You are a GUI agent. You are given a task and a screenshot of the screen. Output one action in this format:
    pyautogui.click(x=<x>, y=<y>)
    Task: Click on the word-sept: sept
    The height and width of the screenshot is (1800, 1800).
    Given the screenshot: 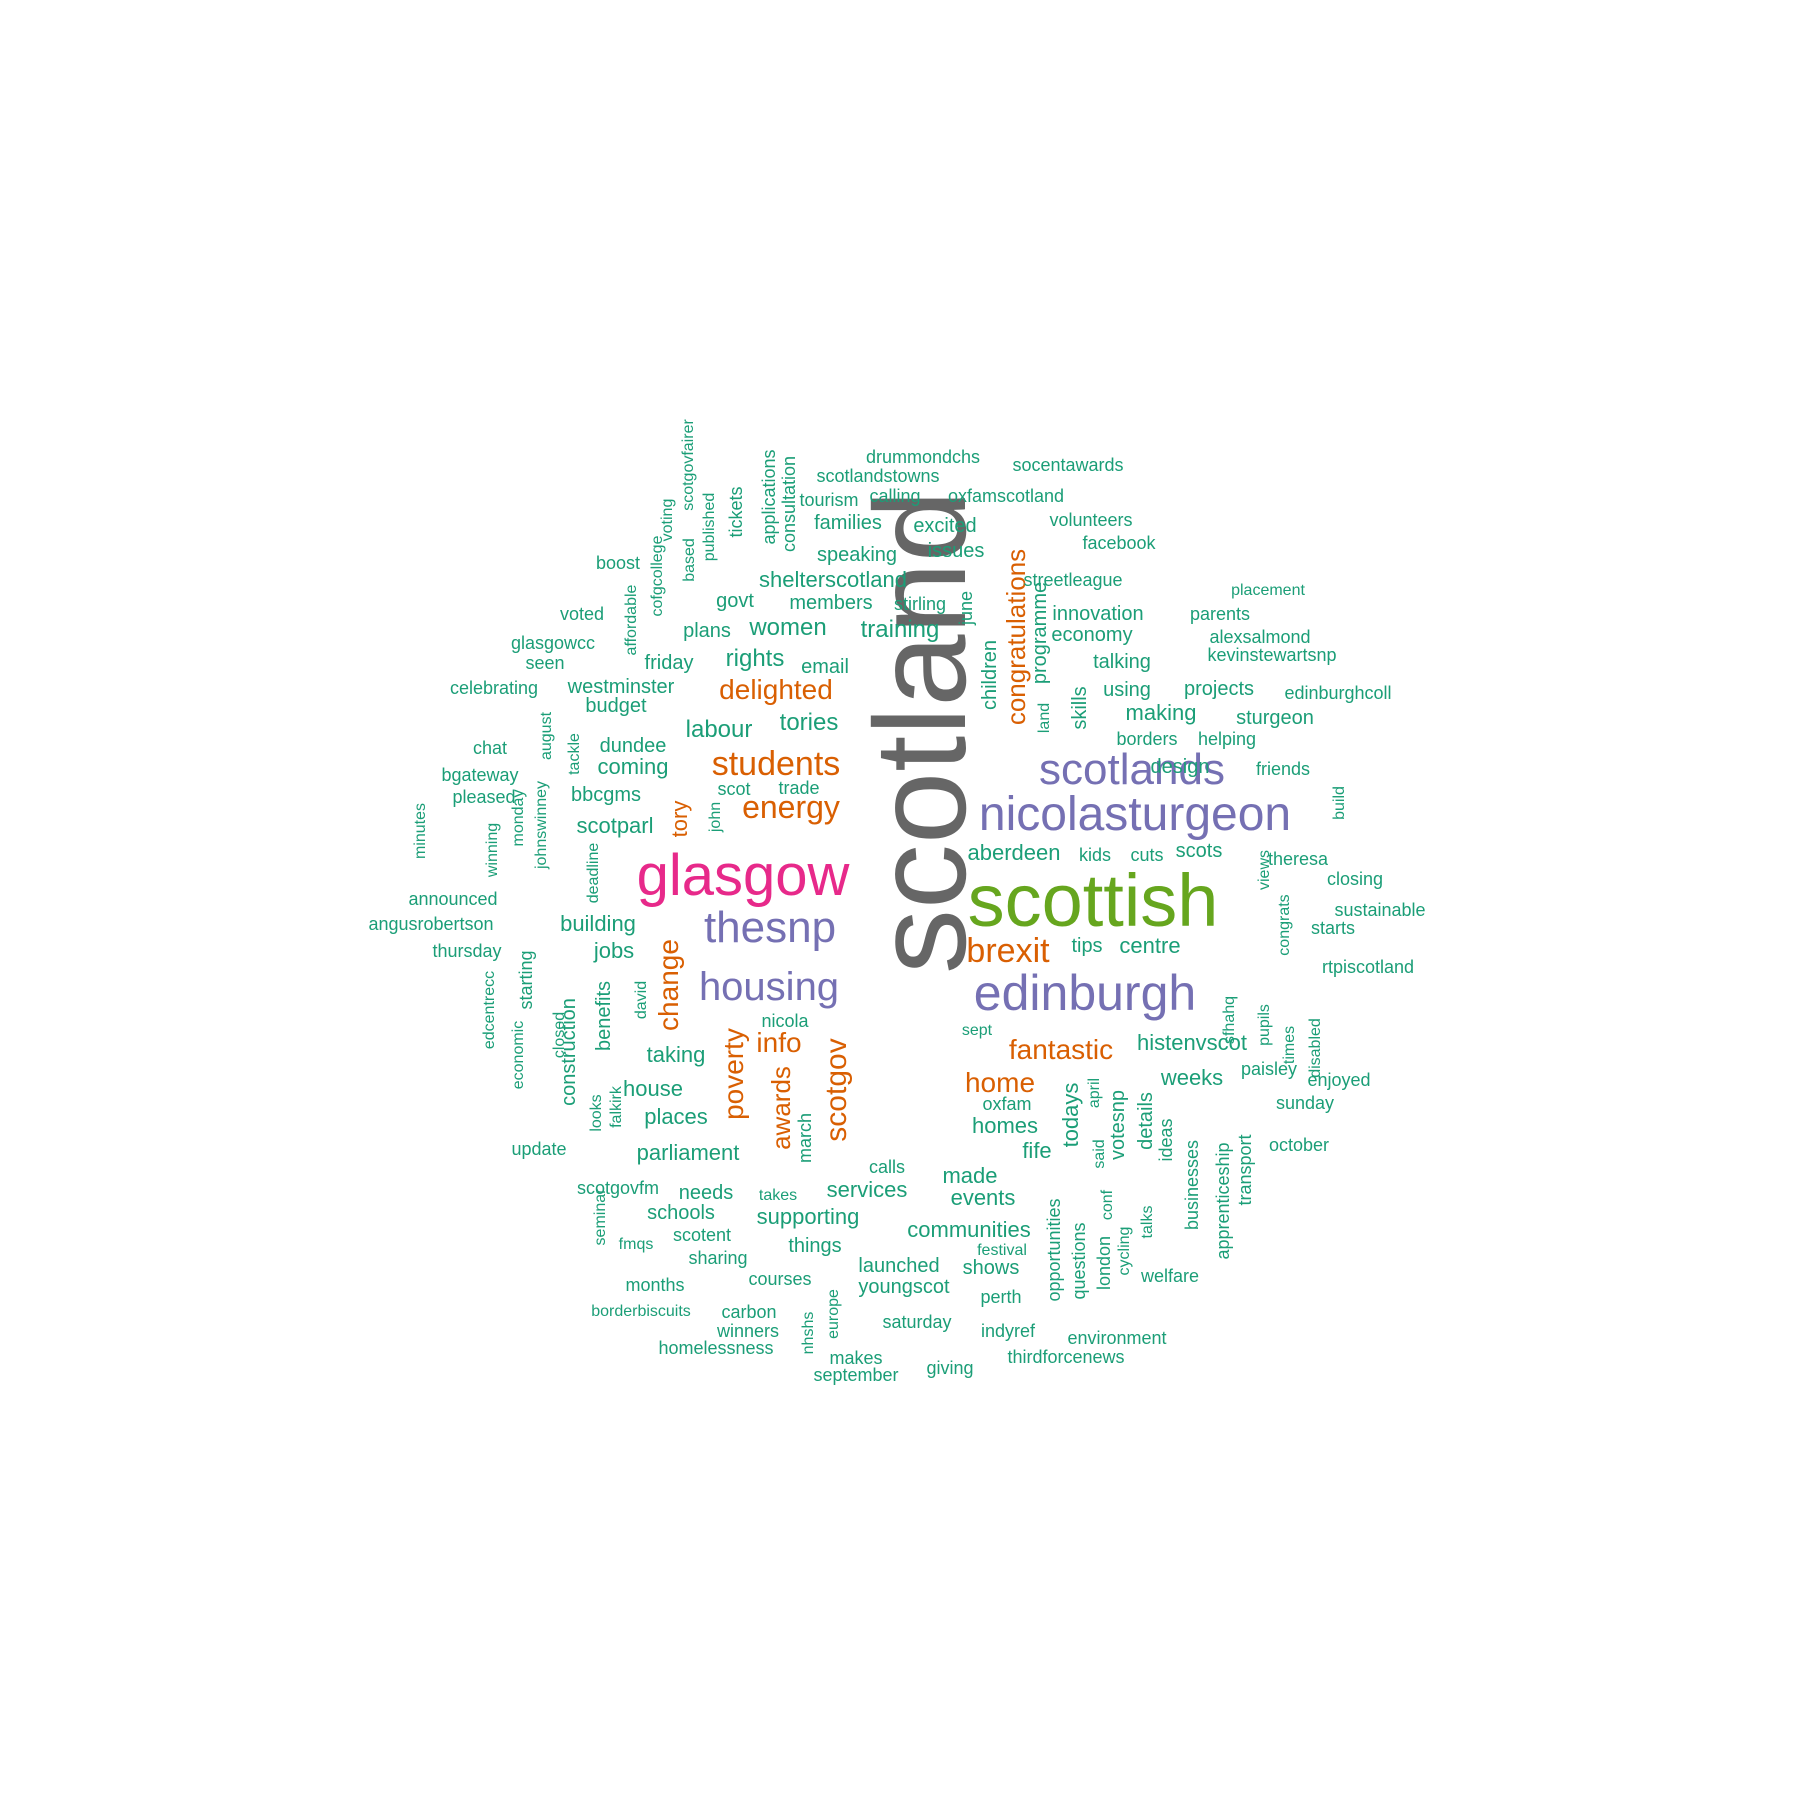 What is the action you would take?
    pyautogui.click(x=977, y=1030)
    